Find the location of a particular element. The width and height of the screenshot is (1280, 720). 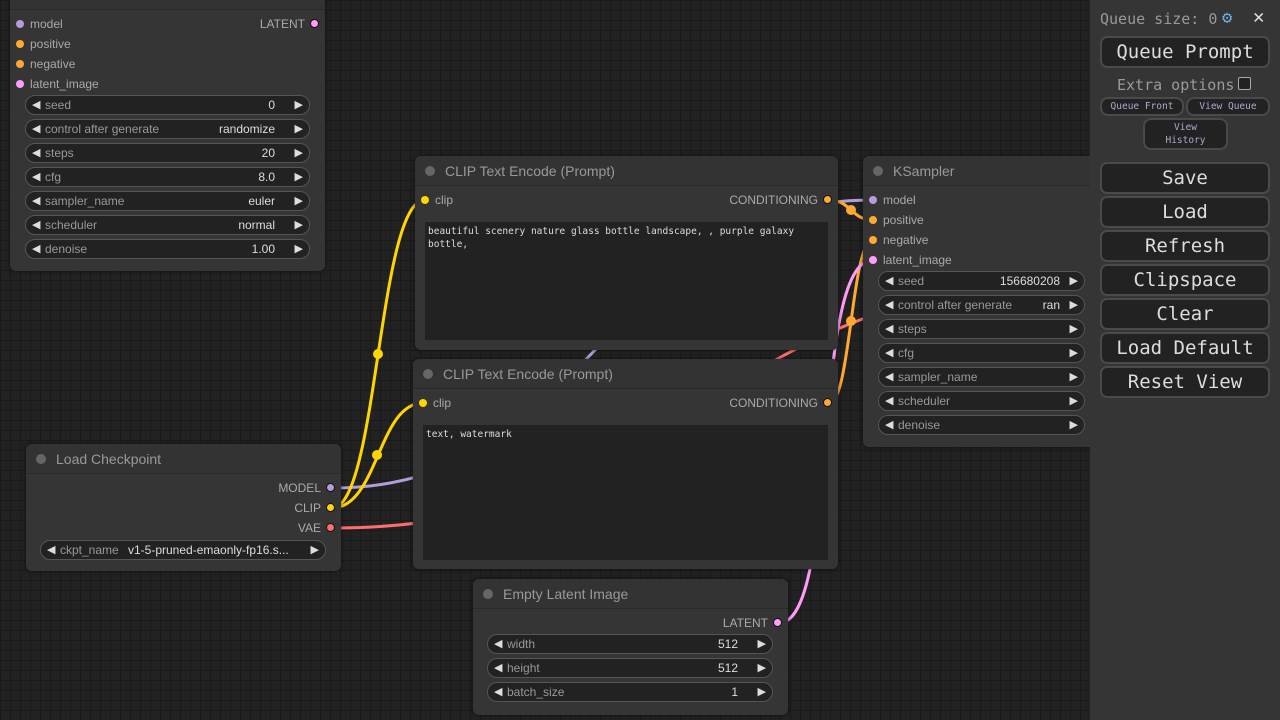

save-button: Save is located at coordinates (1185, 178).